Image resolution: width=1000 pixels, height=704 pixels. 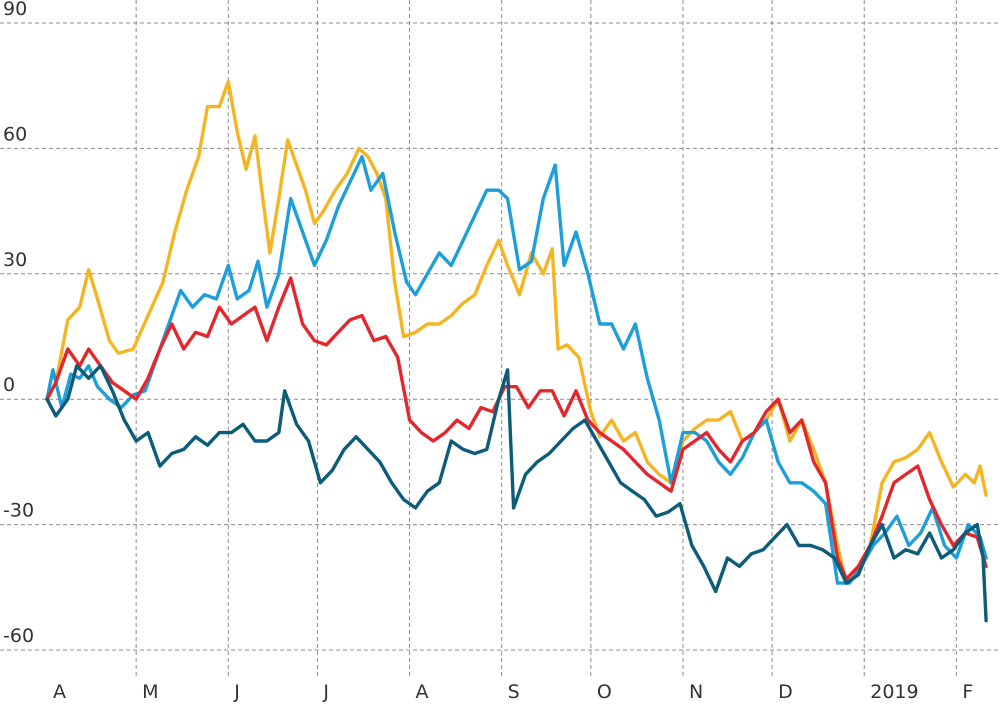 I want to click on x-tick-label: 2019, so click(x=894, y=692).